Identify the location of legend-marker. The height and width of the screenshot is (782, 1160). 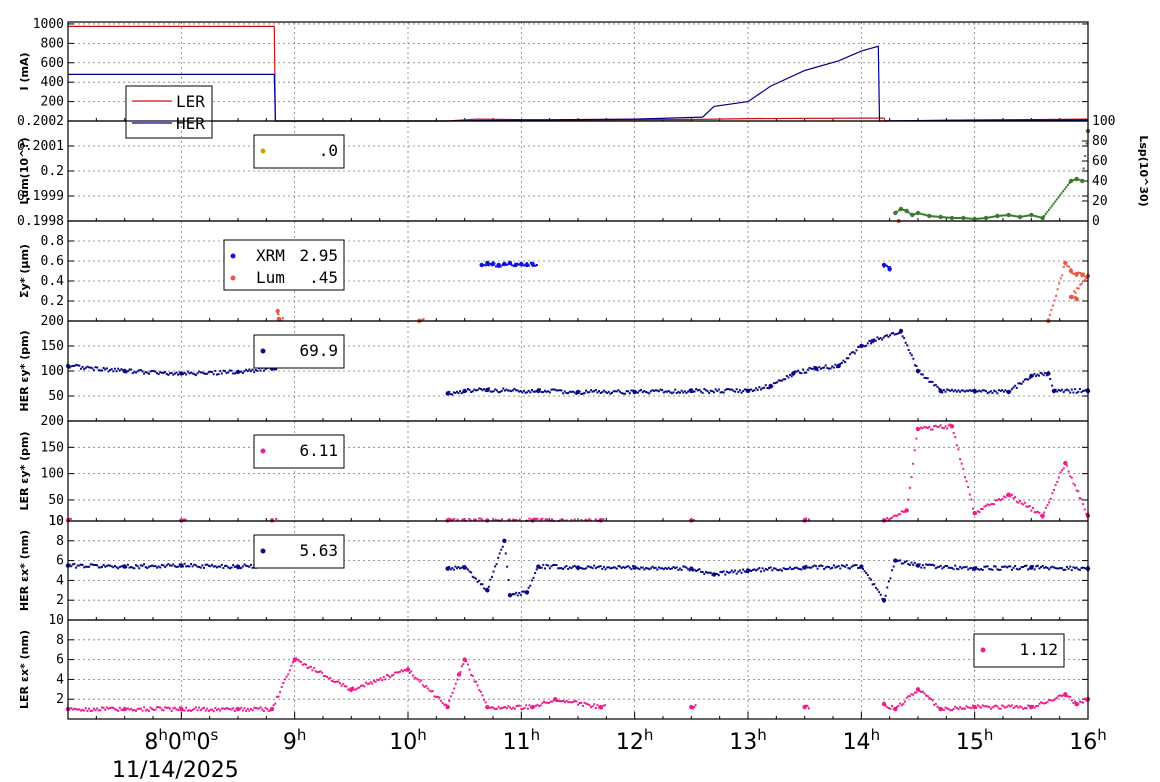
(263, 151).